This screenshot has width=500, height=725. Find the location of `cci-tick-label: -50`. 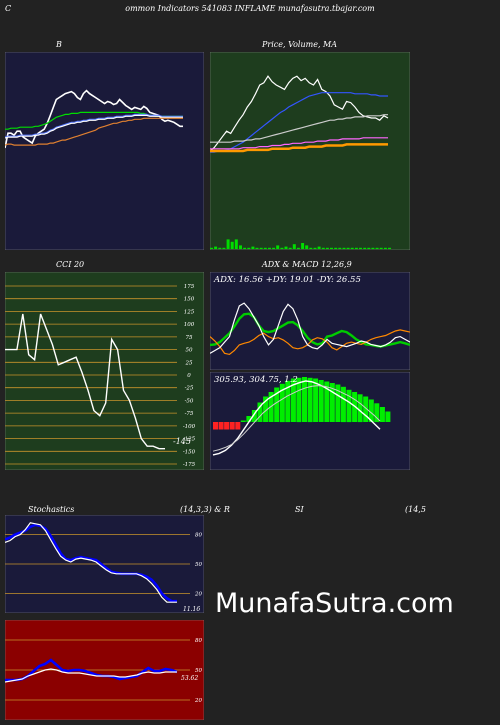

cci-tick-label: -50 is located at coordinates (189, 401).